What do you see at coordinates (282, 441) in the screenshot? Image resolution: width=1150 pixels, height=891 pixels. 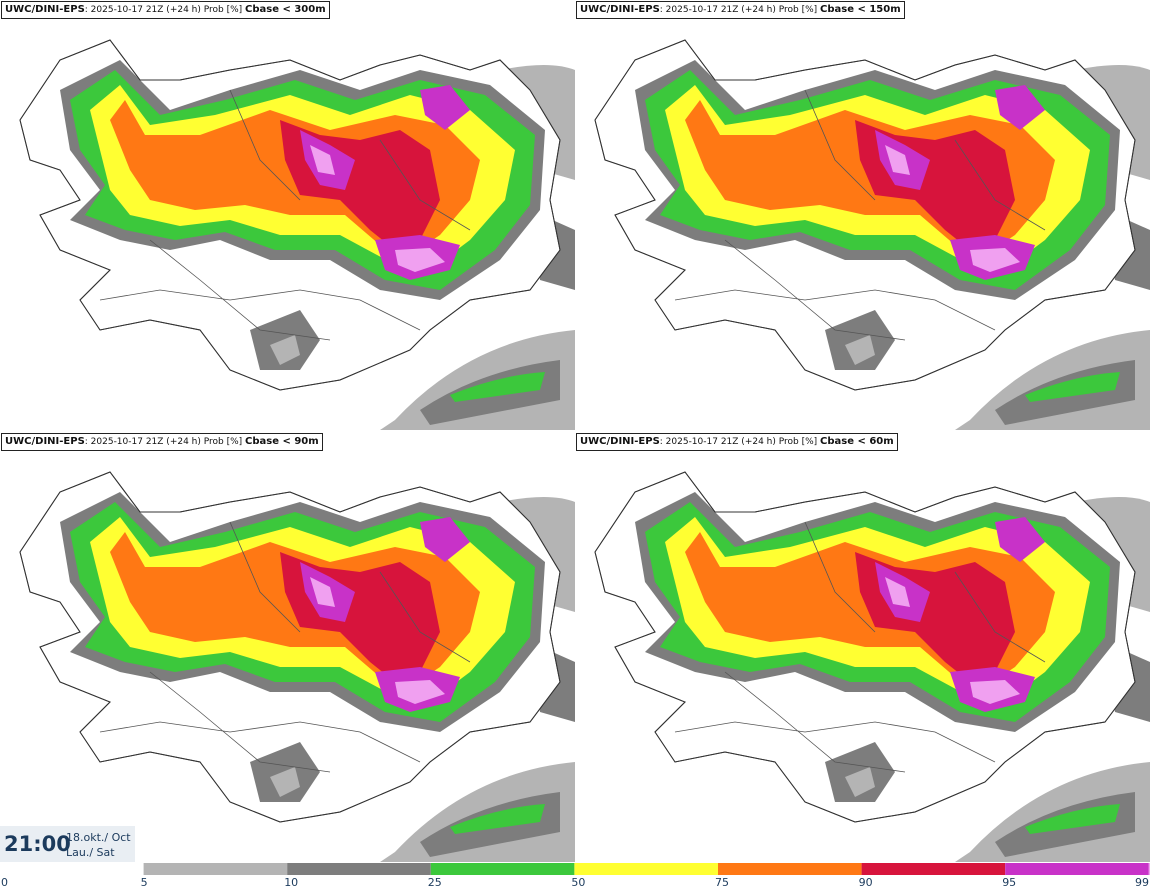 I see `field-name: Cbase < 90m` at bounding box center [282, 441].